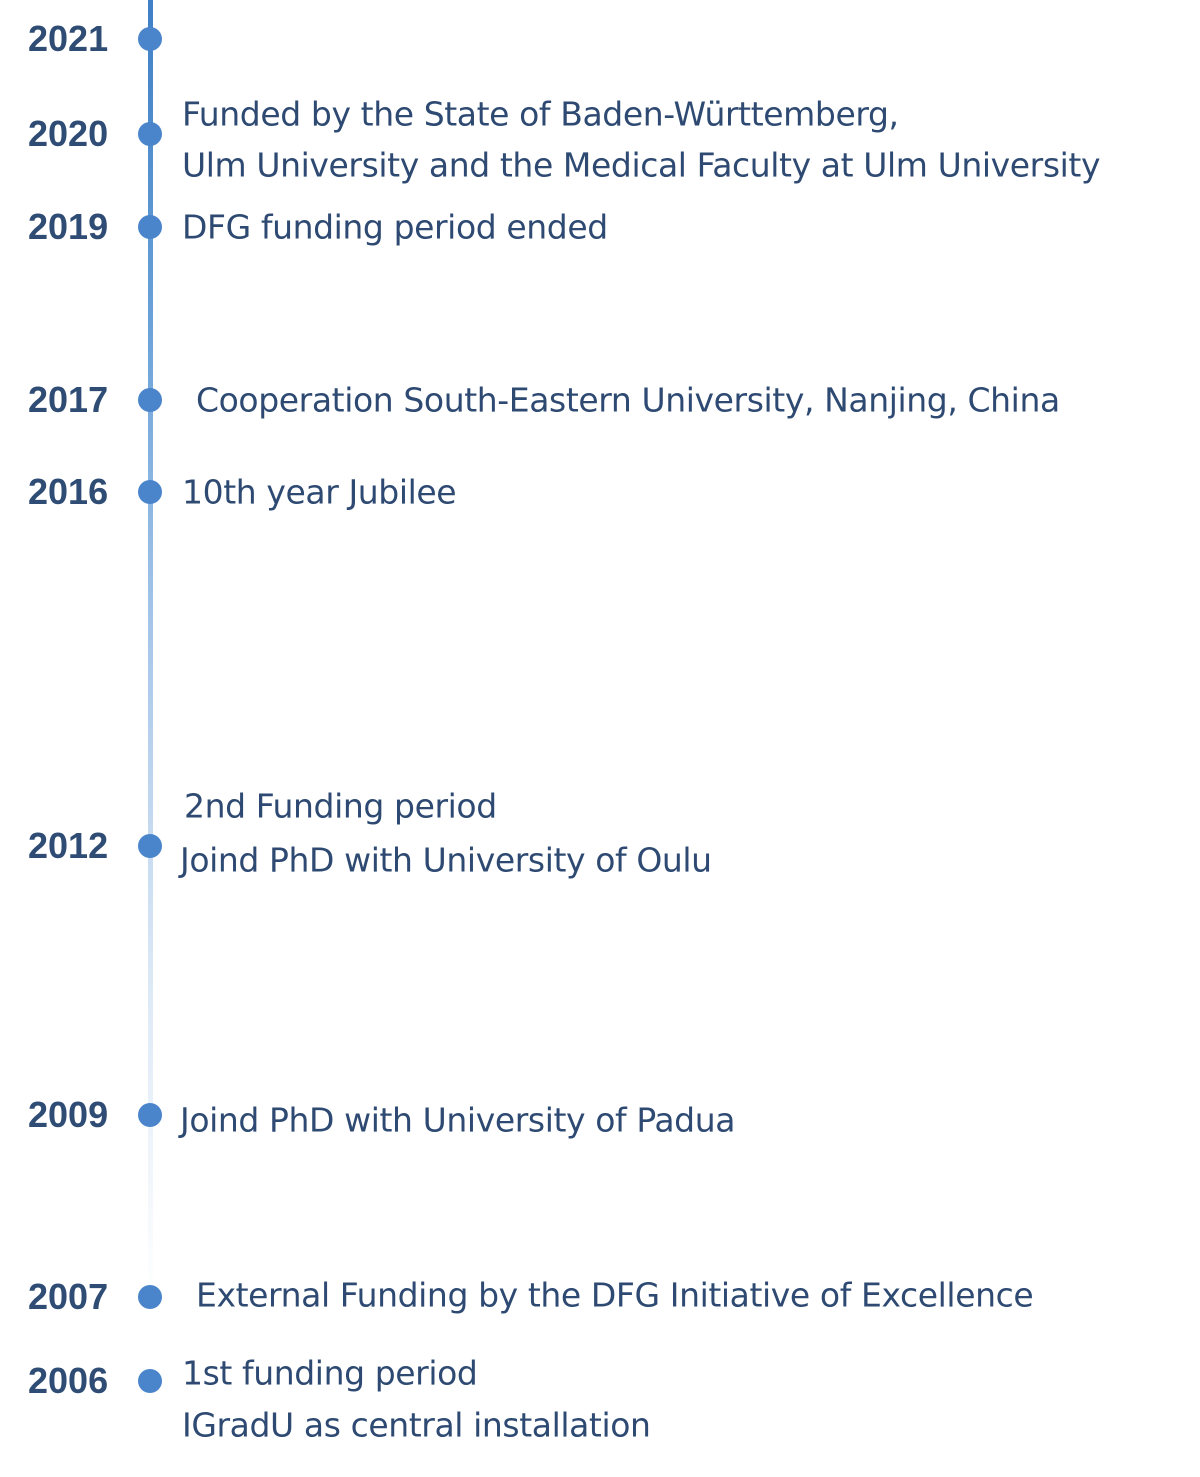 This screenshot has height=1477, width=1200. What do you see at coordinates (68, 226) in the screenshot?
I see `event-year: 2019` at bounding box center [68, 226].